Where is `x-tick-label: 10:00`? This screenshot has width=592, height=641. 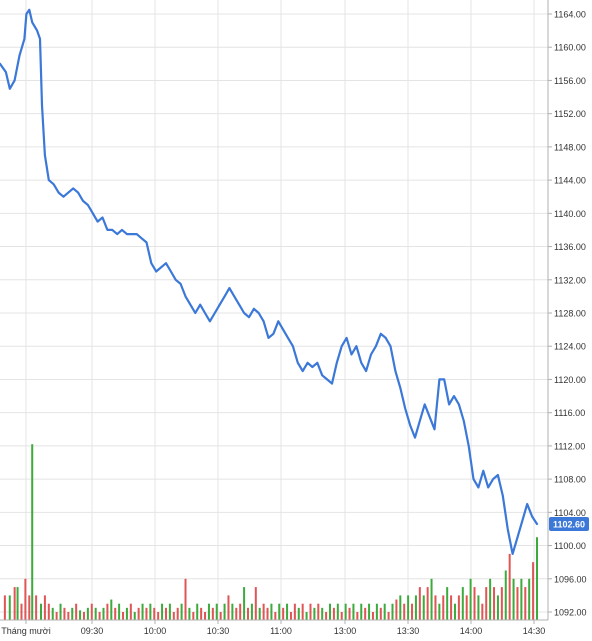
x-tick-label: 10:00 is located at coordinates (155, 631).